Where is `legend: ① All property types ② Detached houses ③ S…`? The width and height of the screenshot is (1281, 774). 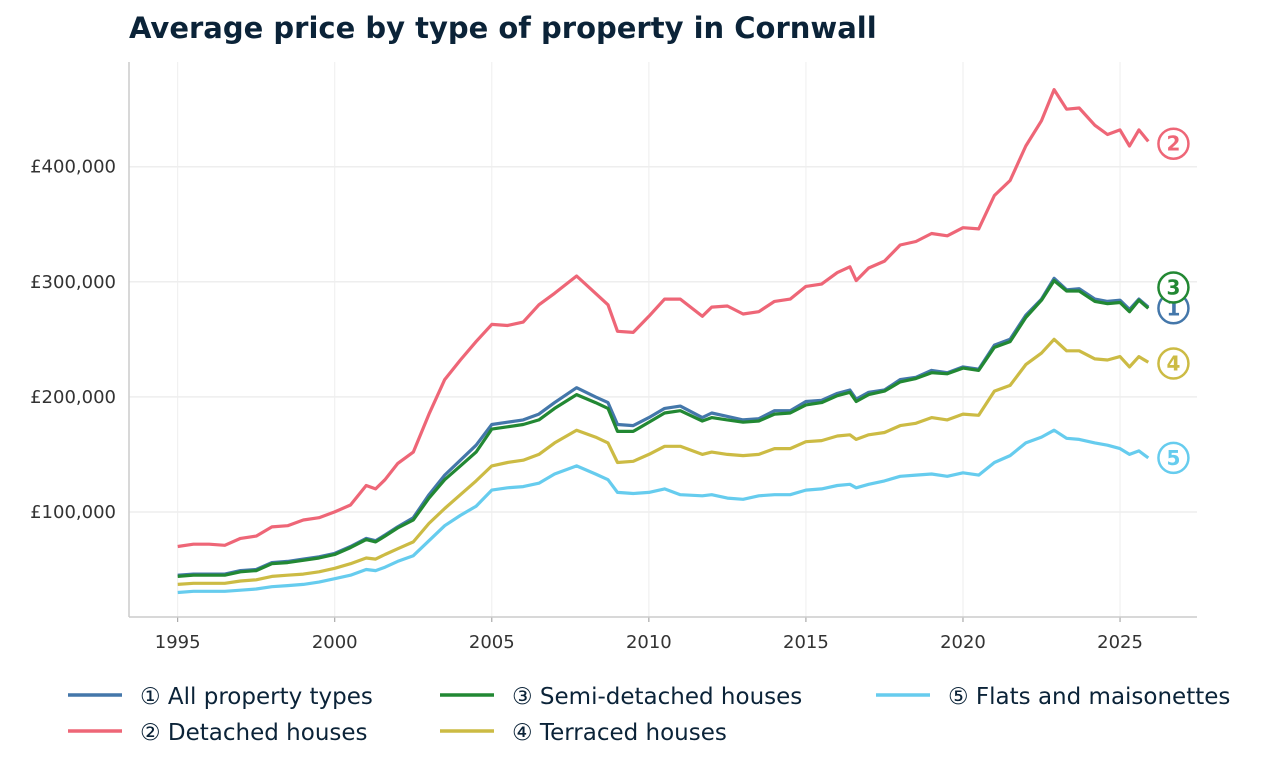 legend: ① All property types ② Detached houses ③ S… is located at coordinates (649, 715).